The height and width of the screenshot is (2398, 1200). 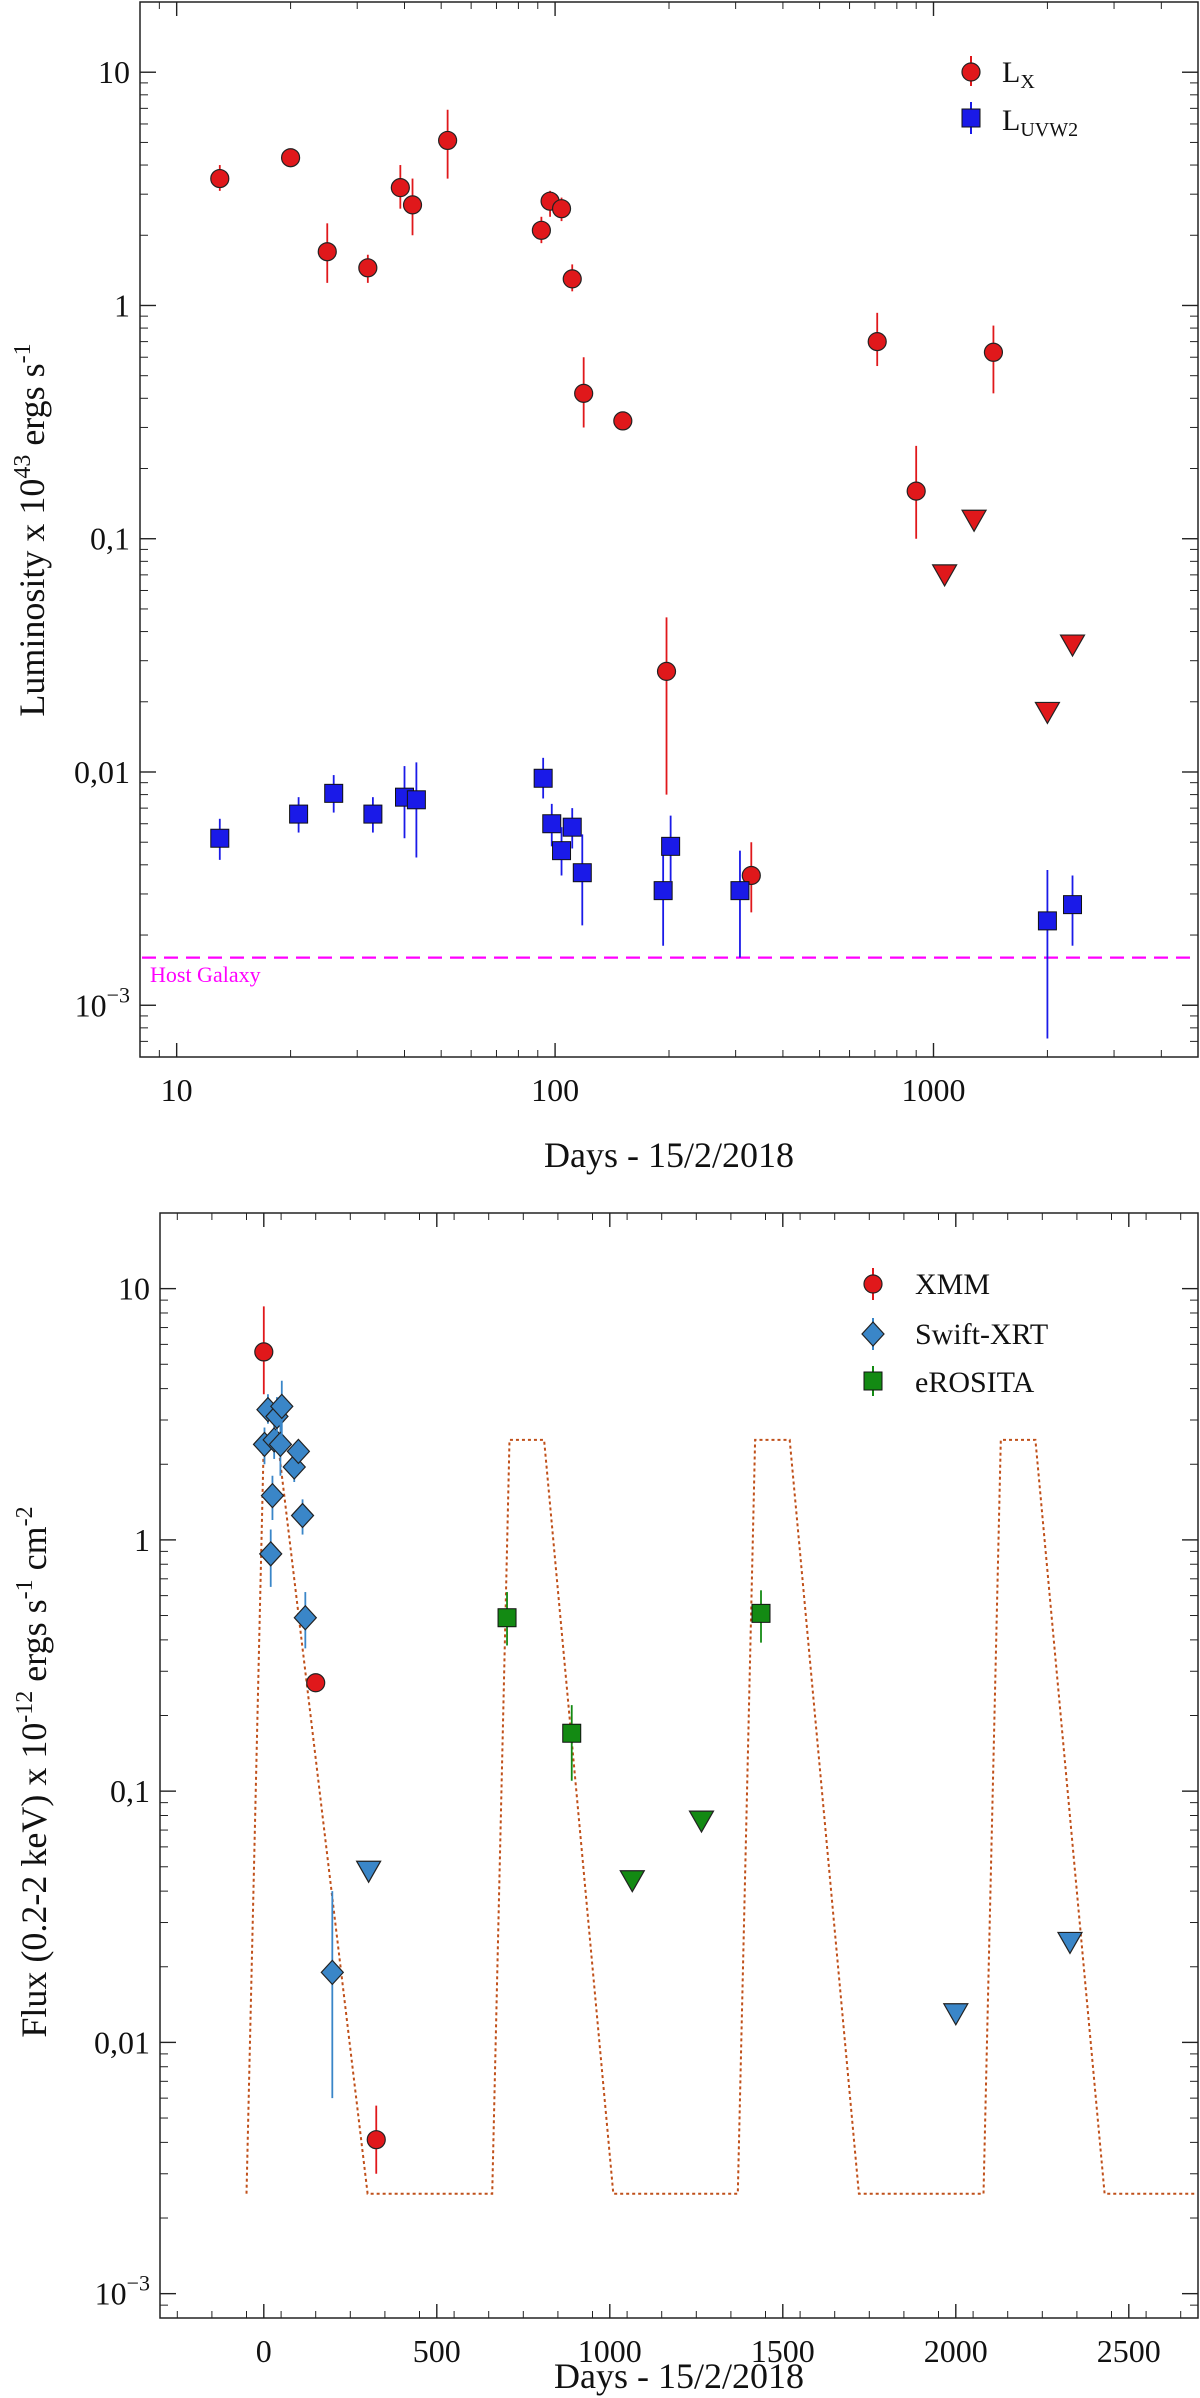 I want to click on legend-lx-sub: X, so click(x=1027, y=82).